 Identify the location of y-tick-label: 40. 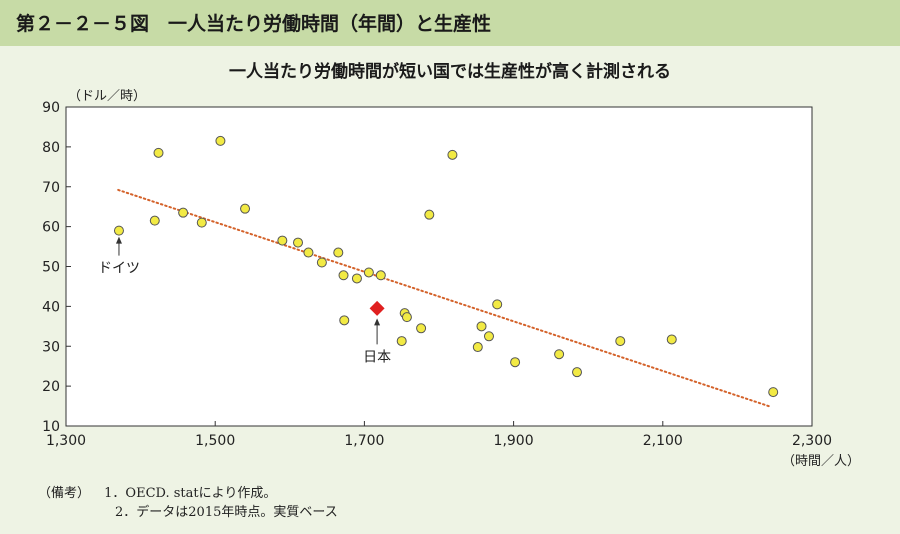
(51, 307).